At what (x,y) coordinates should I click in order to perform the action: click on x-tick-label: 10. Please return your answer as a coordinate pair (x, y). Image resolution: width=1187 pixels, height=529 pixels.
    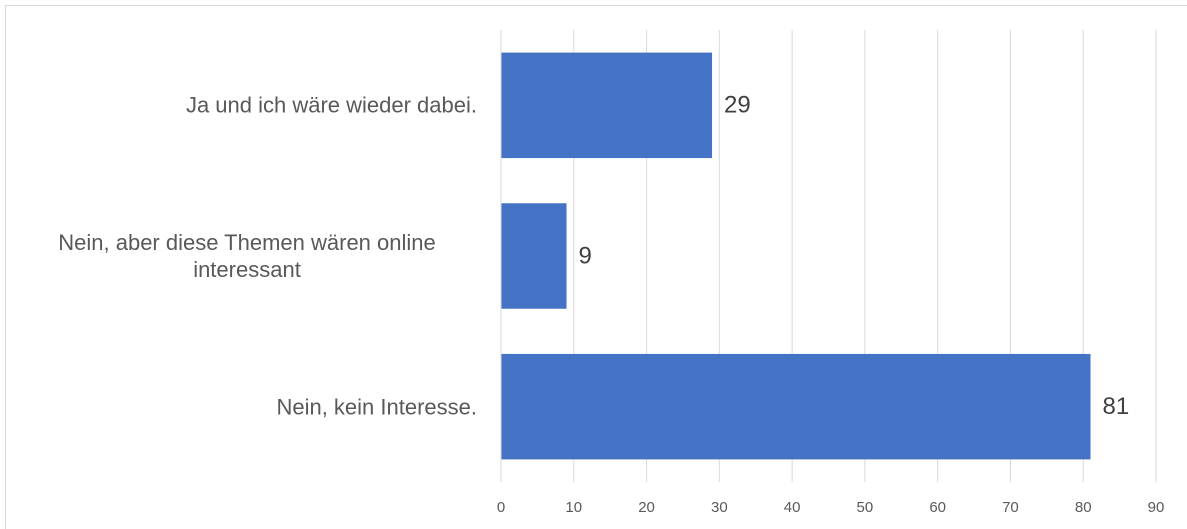
    Looking at the image, I should click on (573, 507).